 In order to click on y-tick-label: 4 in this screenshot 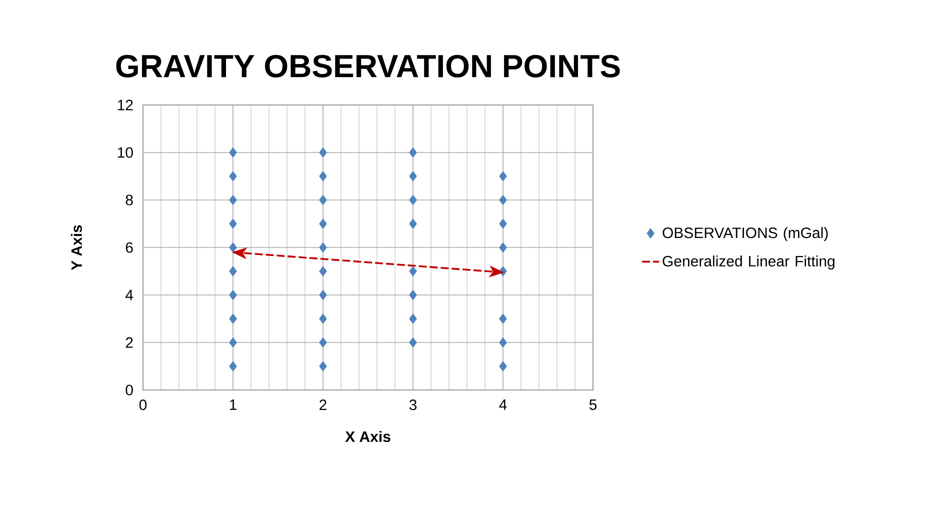, I will do `click(129, 295)`.